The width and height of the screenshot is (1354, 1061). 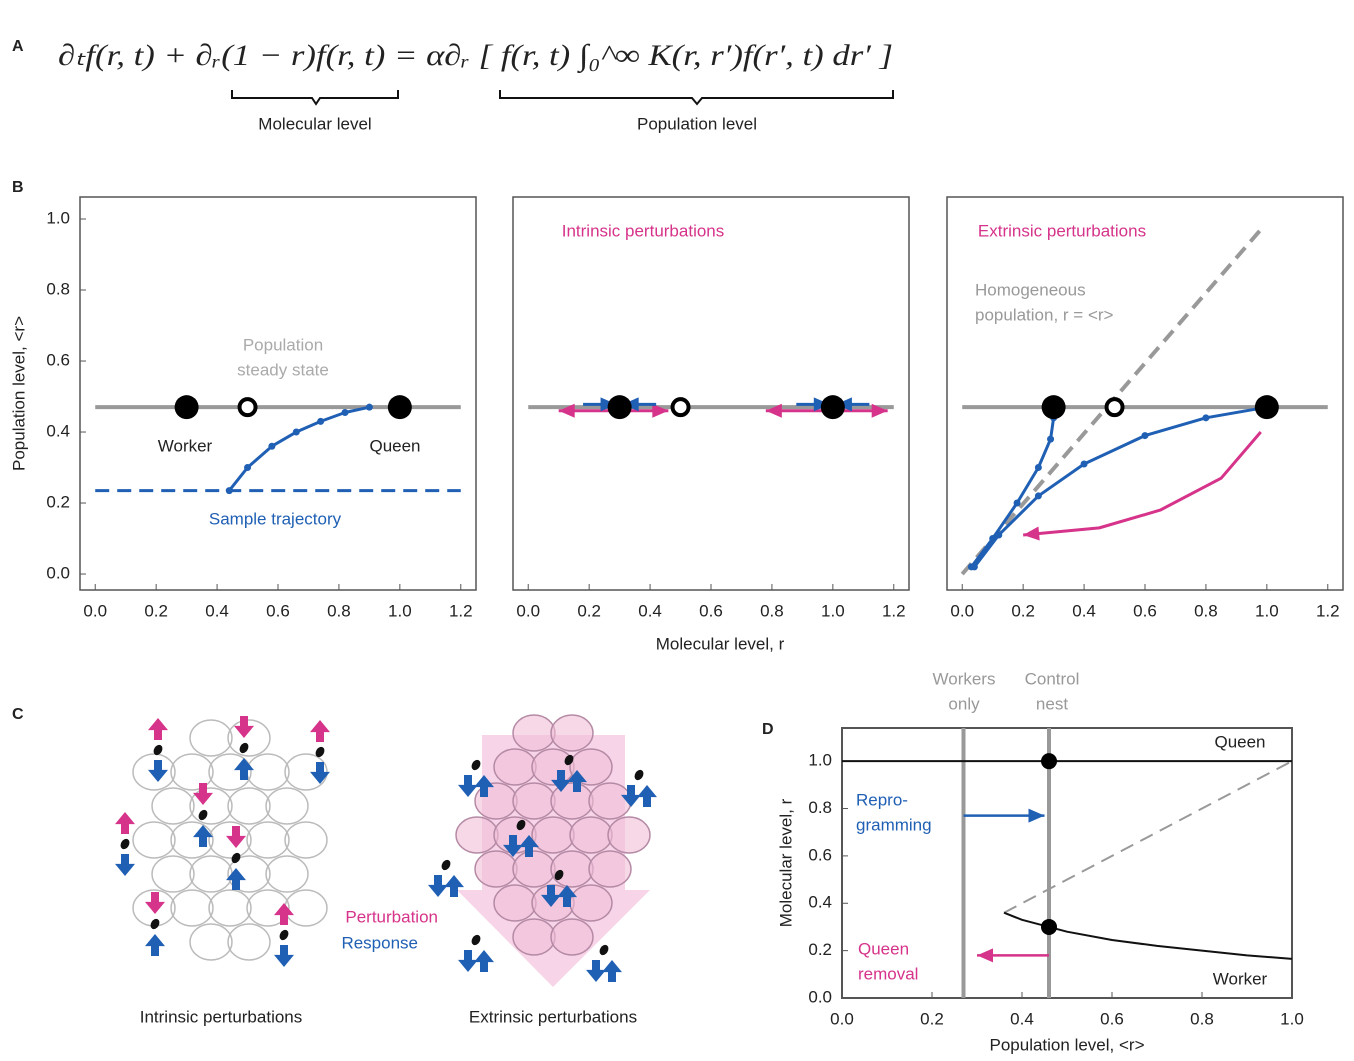 What do you see at coordinates (820, 949) in the screenshot?
I see `y-tick-label: 0.2` at bounding box center [820, 949].